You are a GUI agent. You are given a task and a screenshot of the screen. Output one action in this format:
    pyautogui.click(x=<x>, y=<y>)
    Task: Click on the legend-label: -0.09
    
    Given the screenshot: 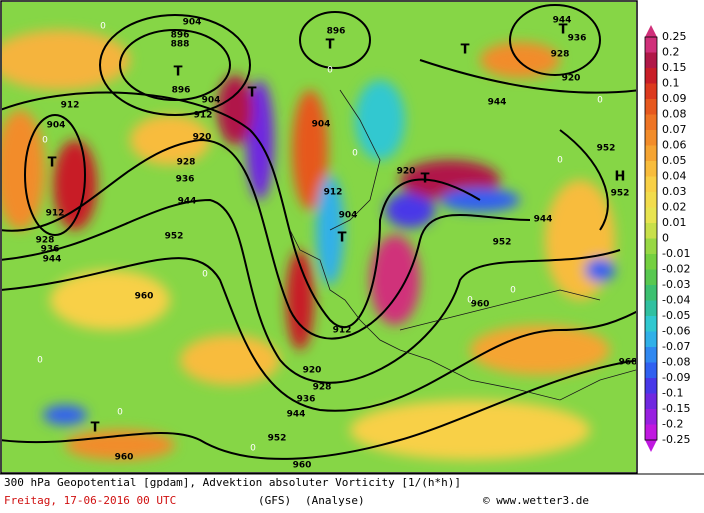 What is the action you would take?
    pyautogui.click(x=676, y=377)
    